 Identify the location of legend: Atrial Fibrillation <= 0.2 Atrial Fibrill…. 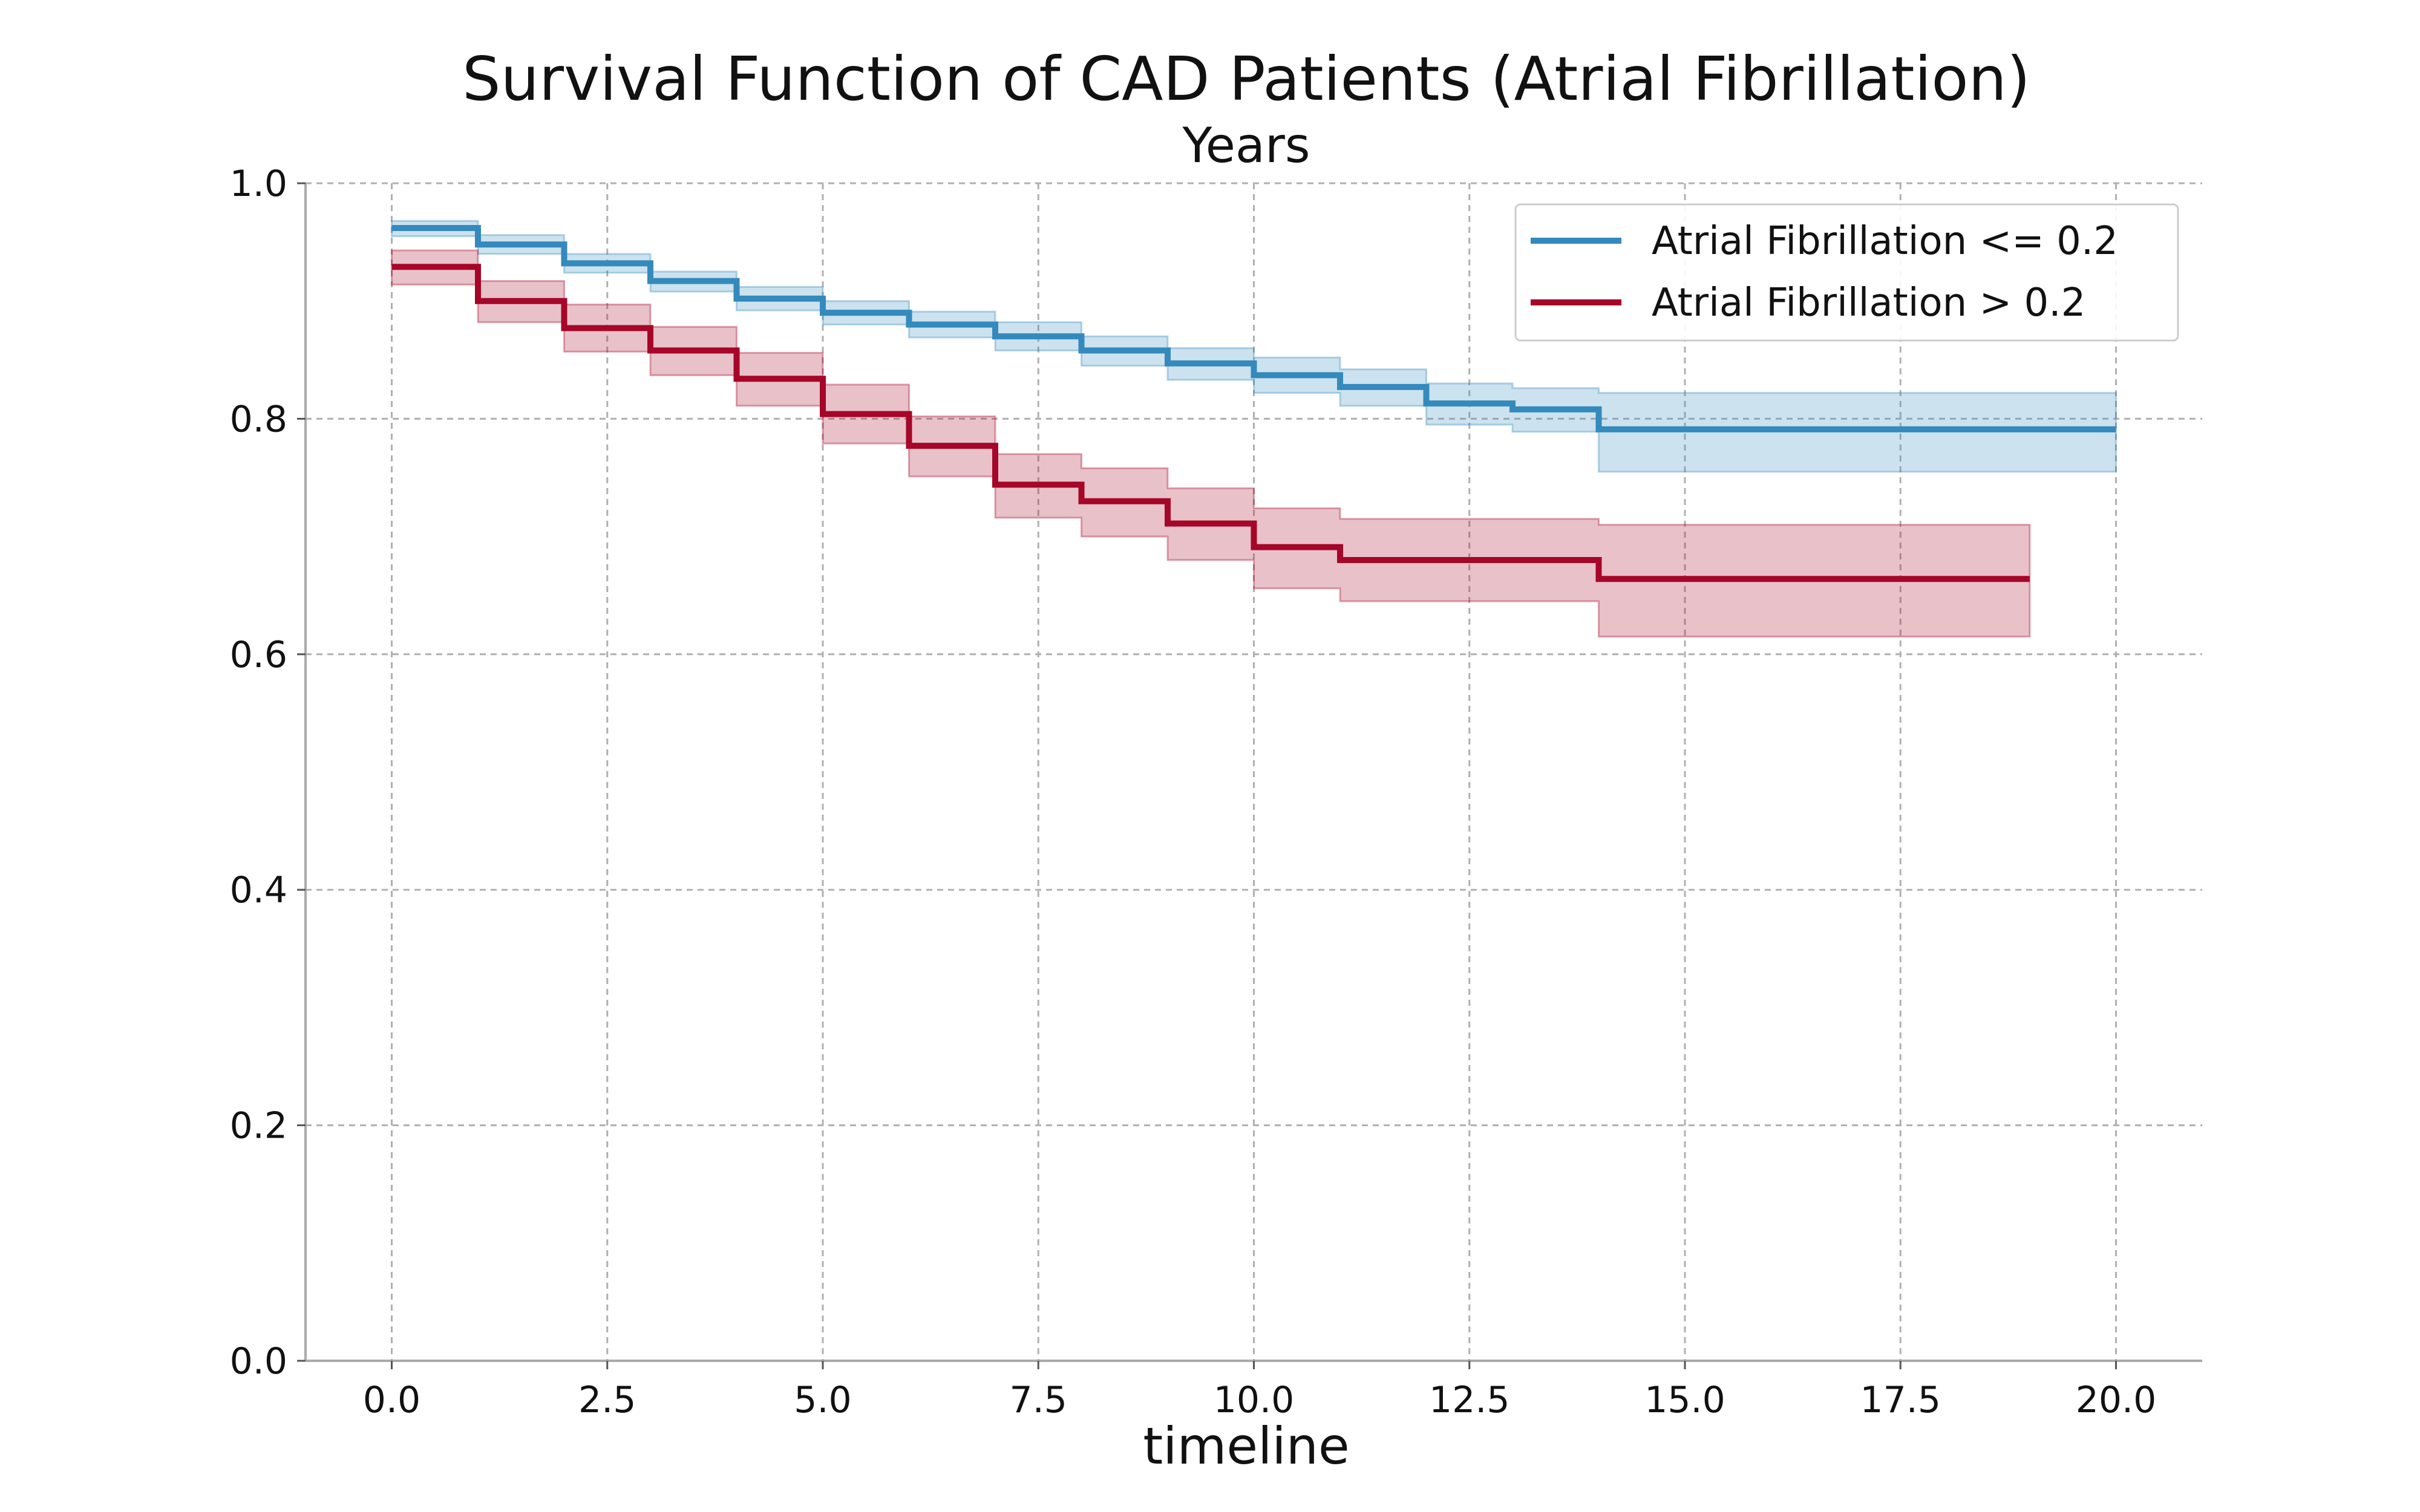
(1846, 272).